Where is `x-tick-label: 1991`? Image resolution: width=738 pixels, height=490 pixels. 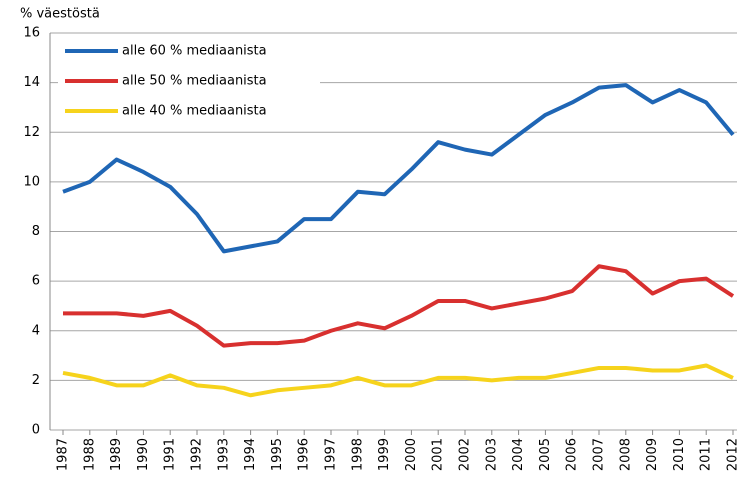 x-tick-label: 1991 is located at coordinates (170, 454).